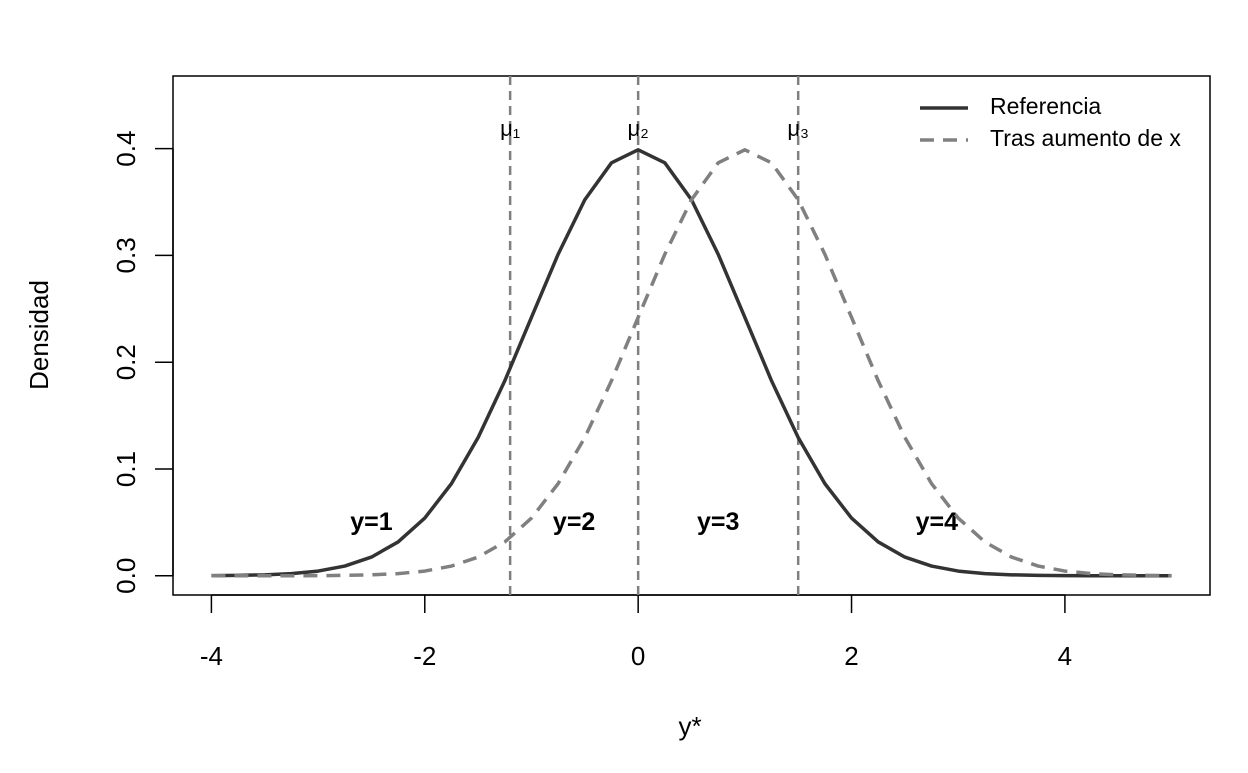  Describe the element at coordinates (126, 362) in the screenshot. I see `y-tick-label: 0.2` at that location.